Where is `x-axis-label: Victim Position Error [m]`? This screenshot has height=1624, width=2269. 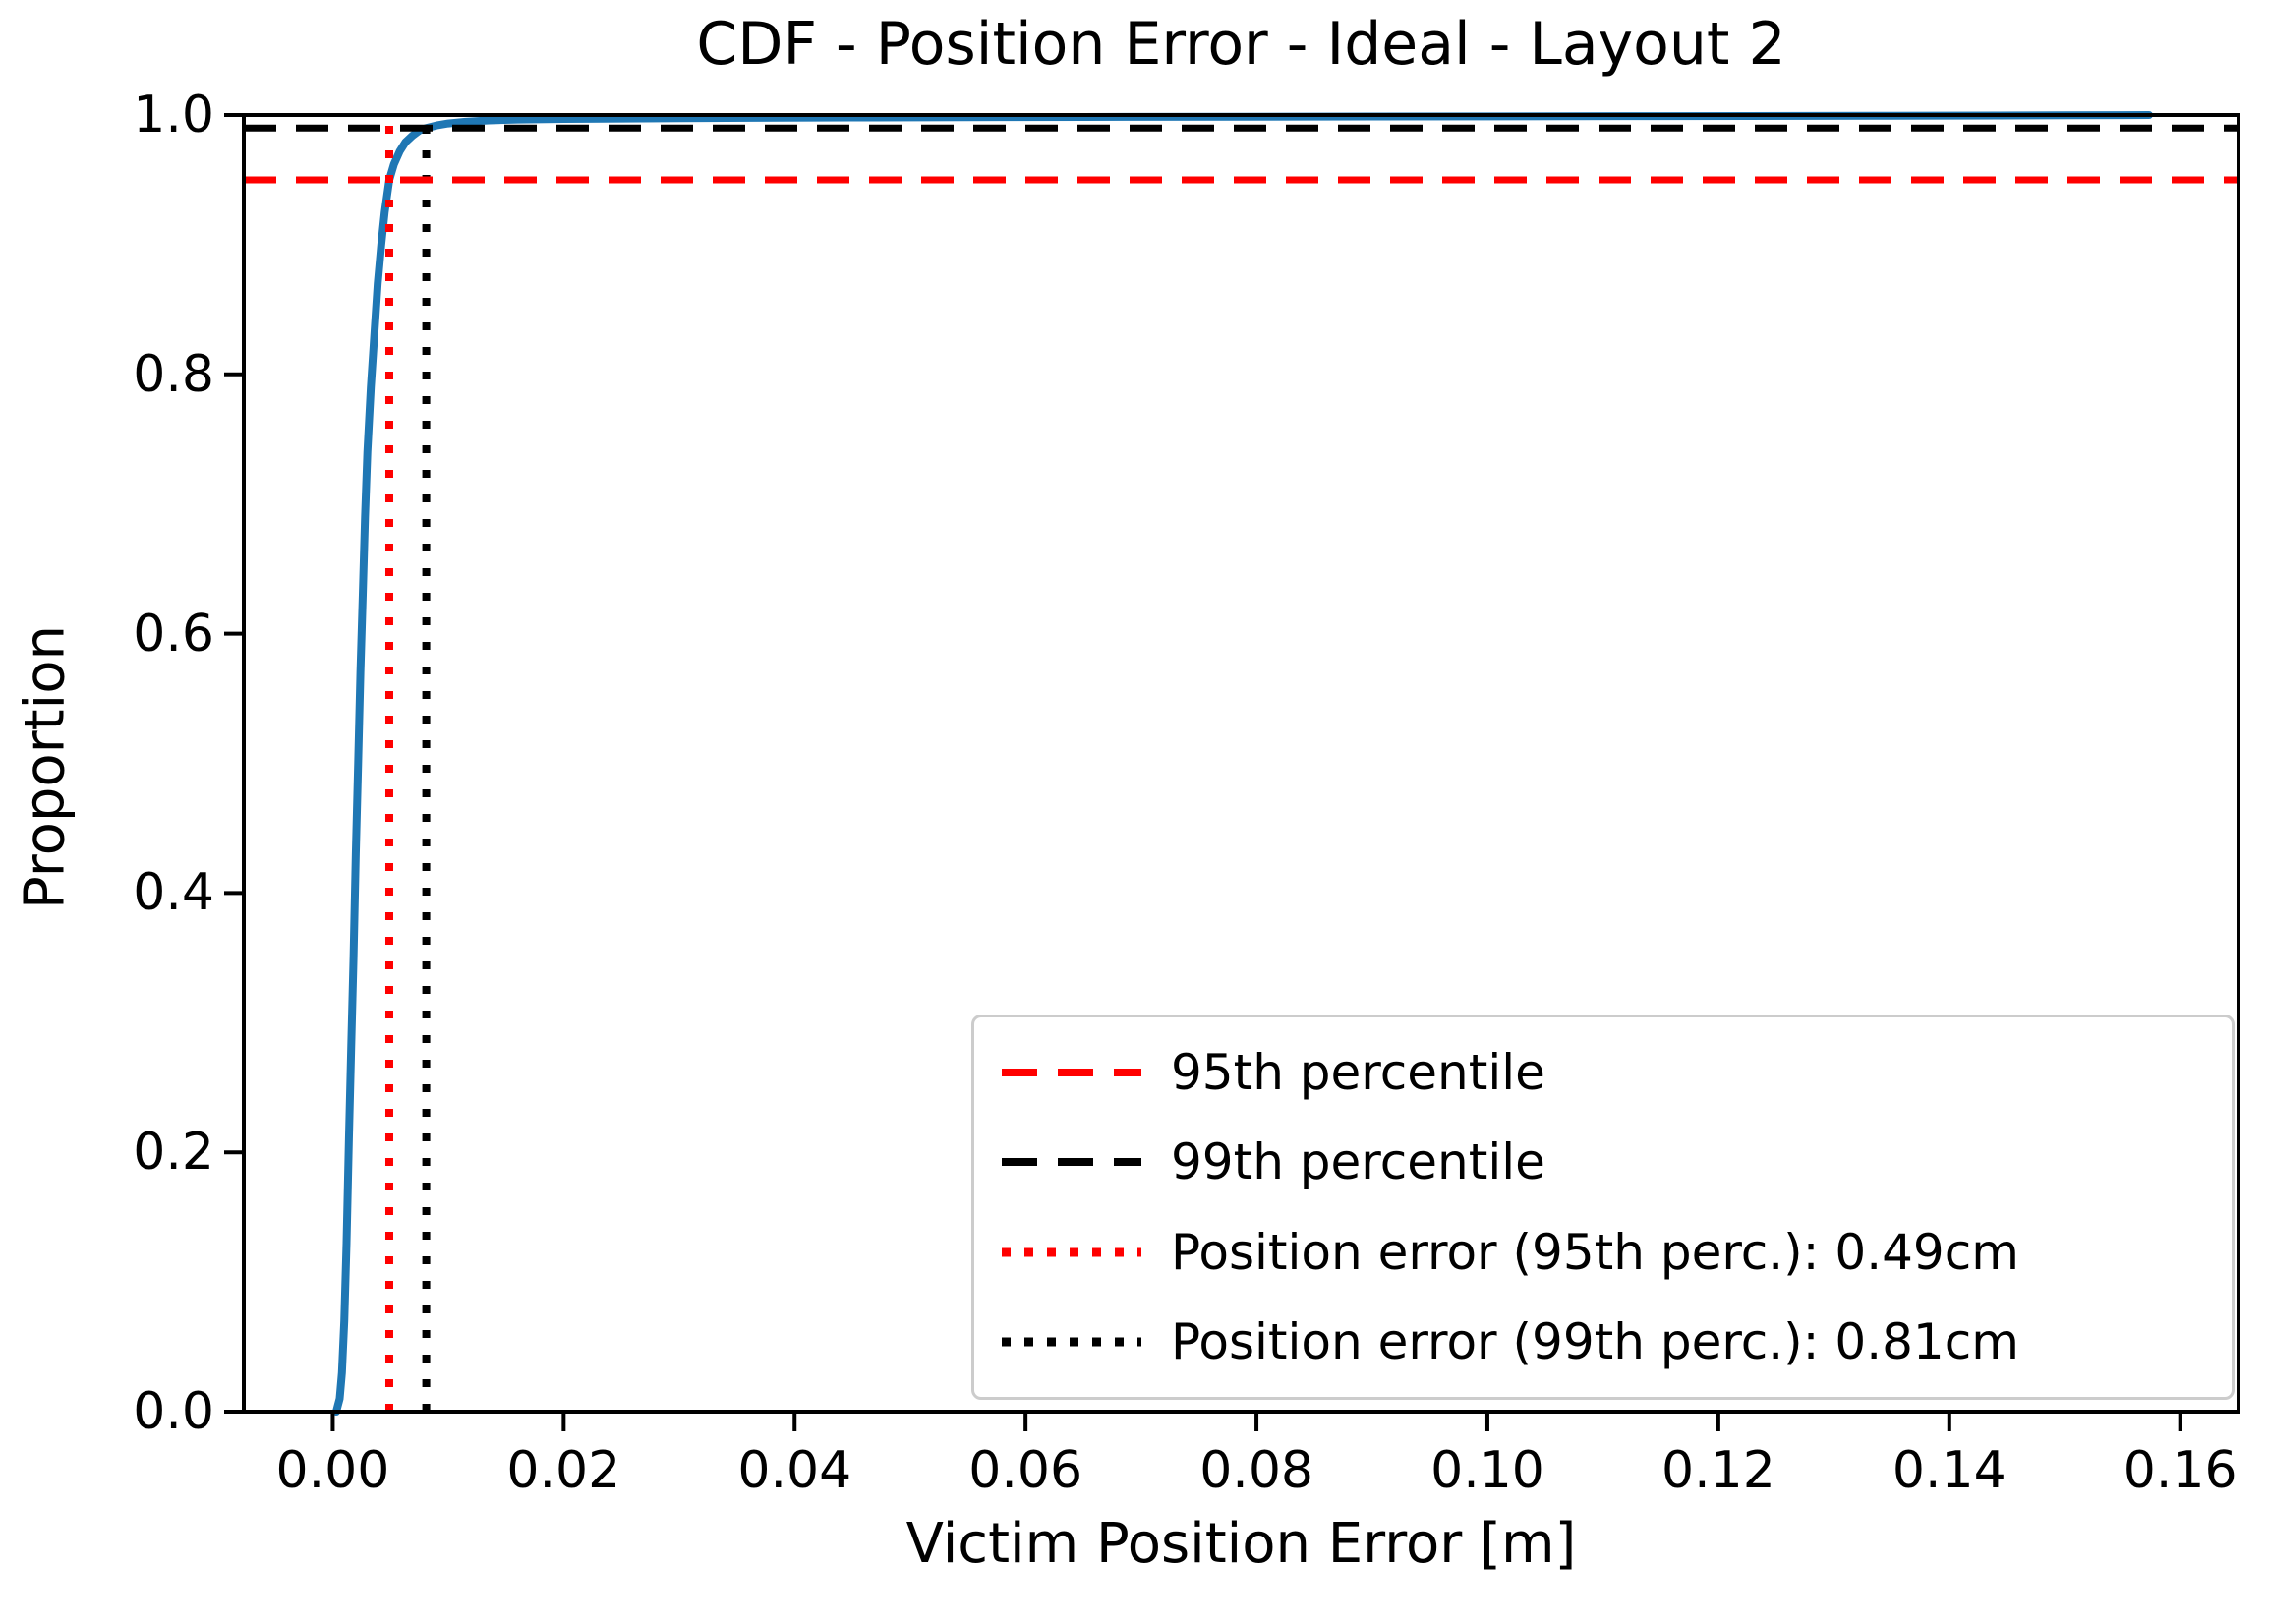 x-axis-label: Victim Position Error [m] is located at coordinates (1241, 1544).